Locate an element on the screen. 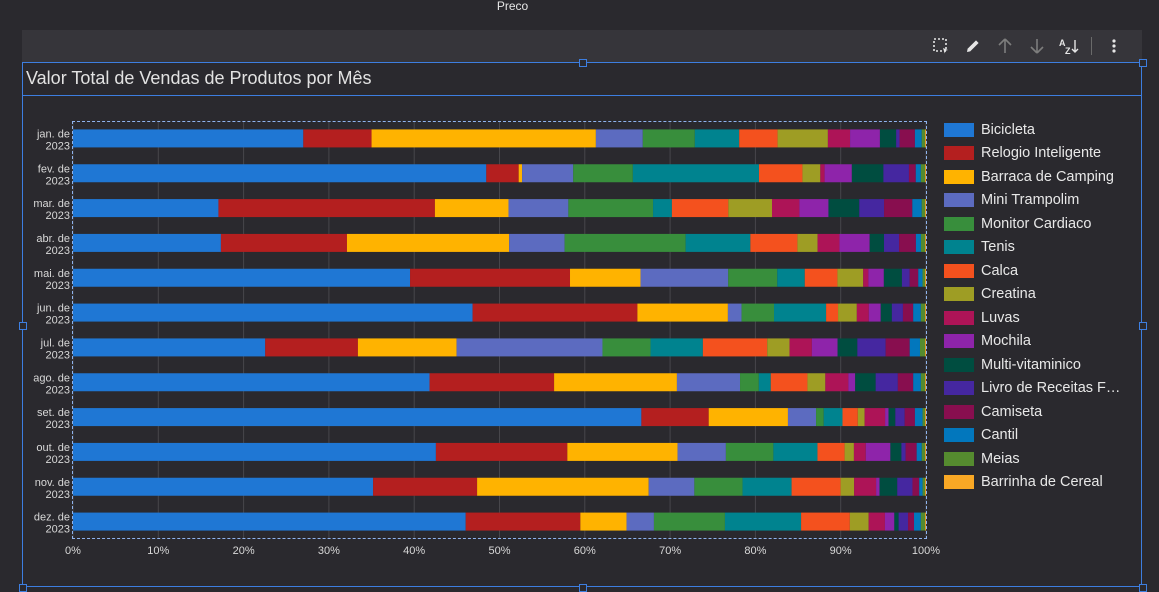 The width and height of the screenshot is (1159, 592). legend-item: Multi-vitaminico is located at coordinates (1032, 365).